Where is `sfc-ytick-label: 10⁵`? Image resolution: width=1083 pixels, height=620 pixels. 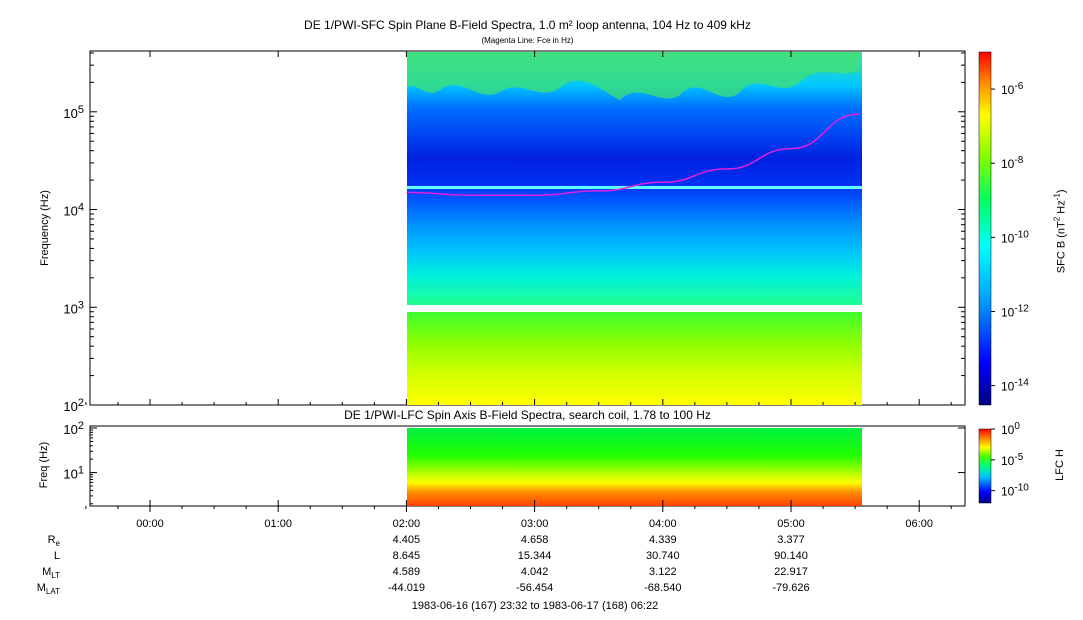
sfc-ytick-label: 10⁵ is located at coordinates (73, 112).